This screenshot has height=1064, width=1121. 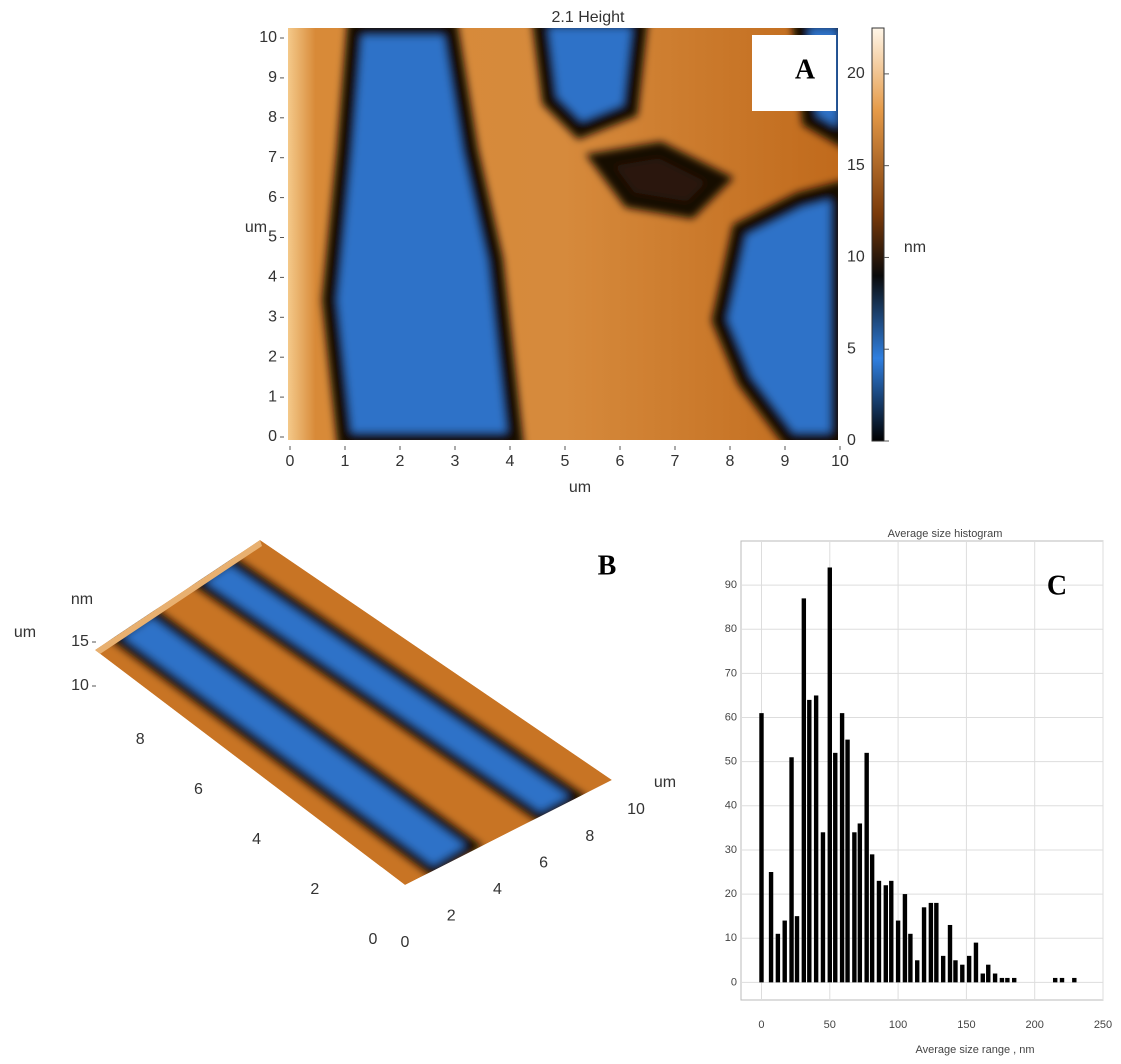 I want to click on y-tick-label: 5, so click(x=272, y=237).